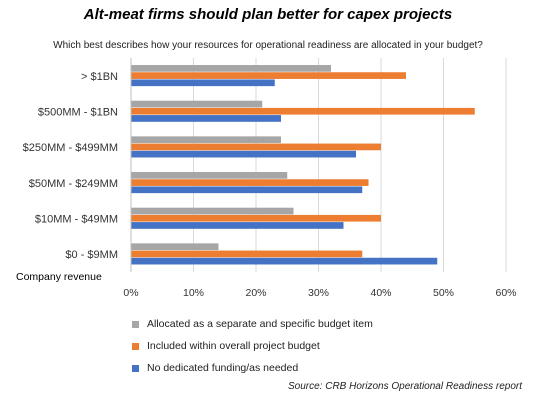 This screenshot has height=402, width=536. I want to click on legend-swatch-no-dedicated, so click(135, 368).